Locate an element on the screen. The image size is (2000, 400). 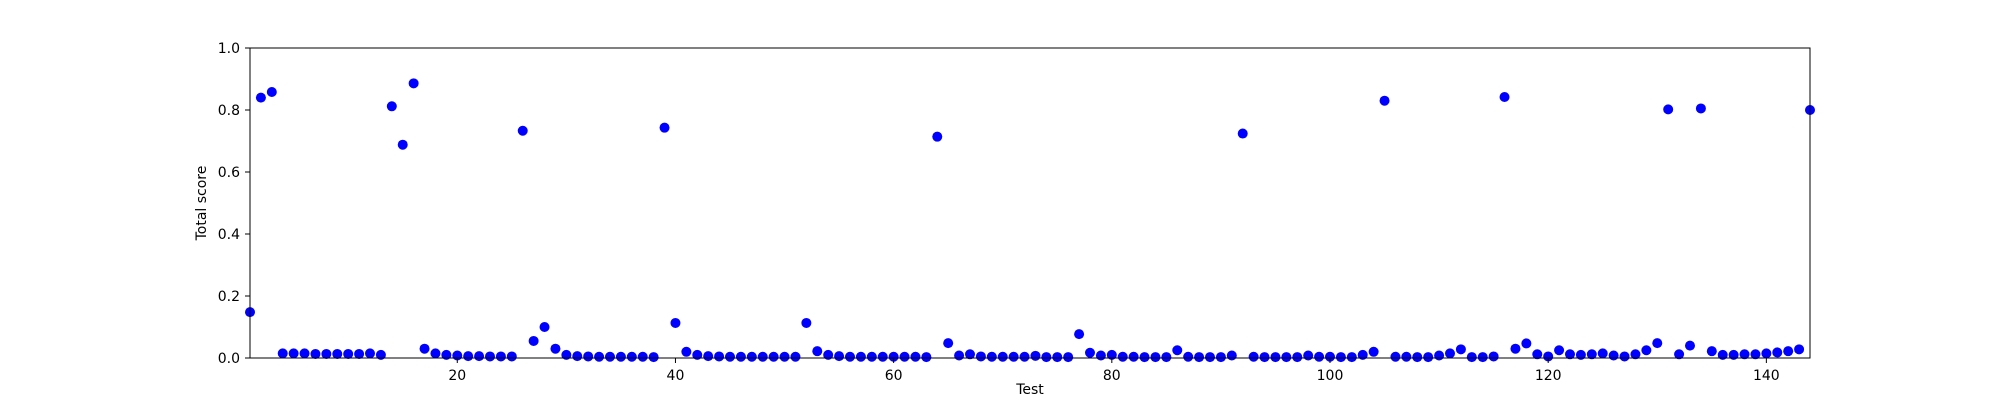
x-tick-label: 20 is located at coordinates (457, 376).